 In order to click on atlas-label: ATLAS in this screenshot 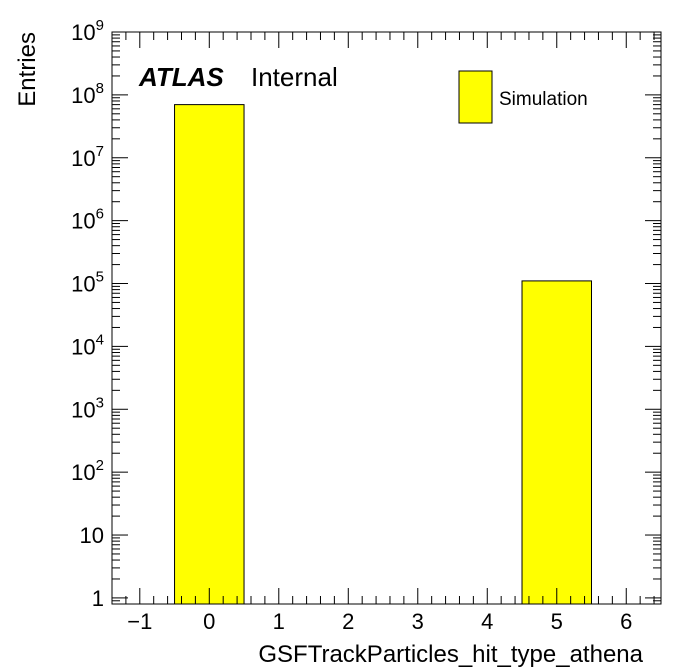, I will do `click(181, 77)`.